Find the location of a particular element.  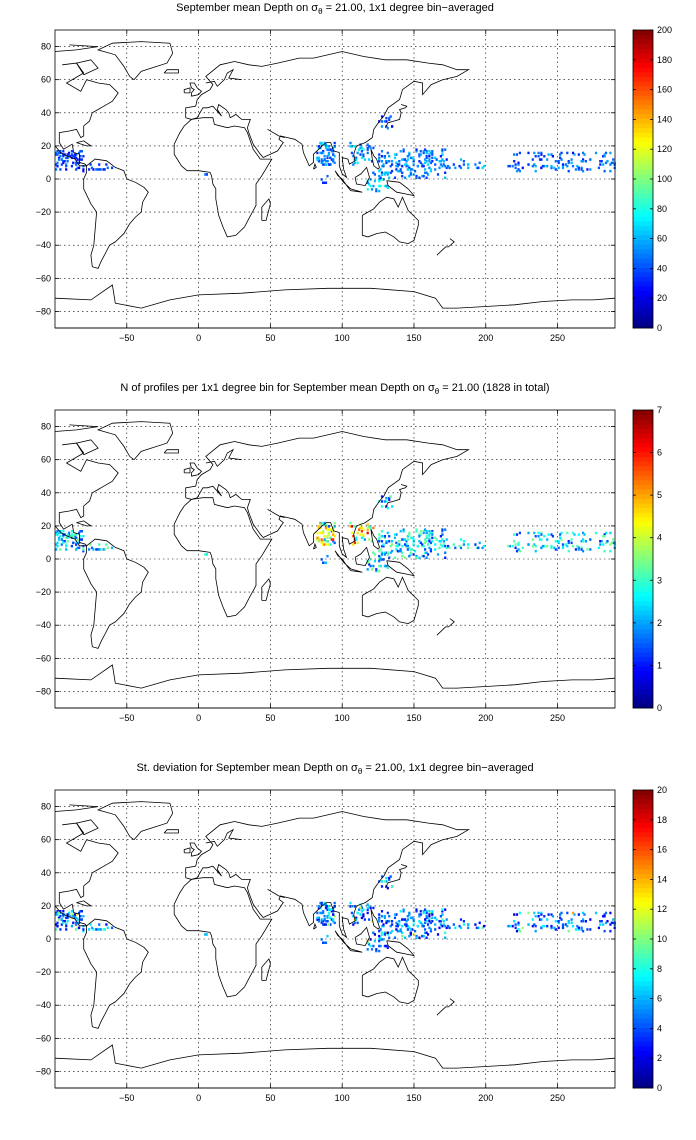

colorbar-tick-label: 6 is located at coordinates (659, 999).